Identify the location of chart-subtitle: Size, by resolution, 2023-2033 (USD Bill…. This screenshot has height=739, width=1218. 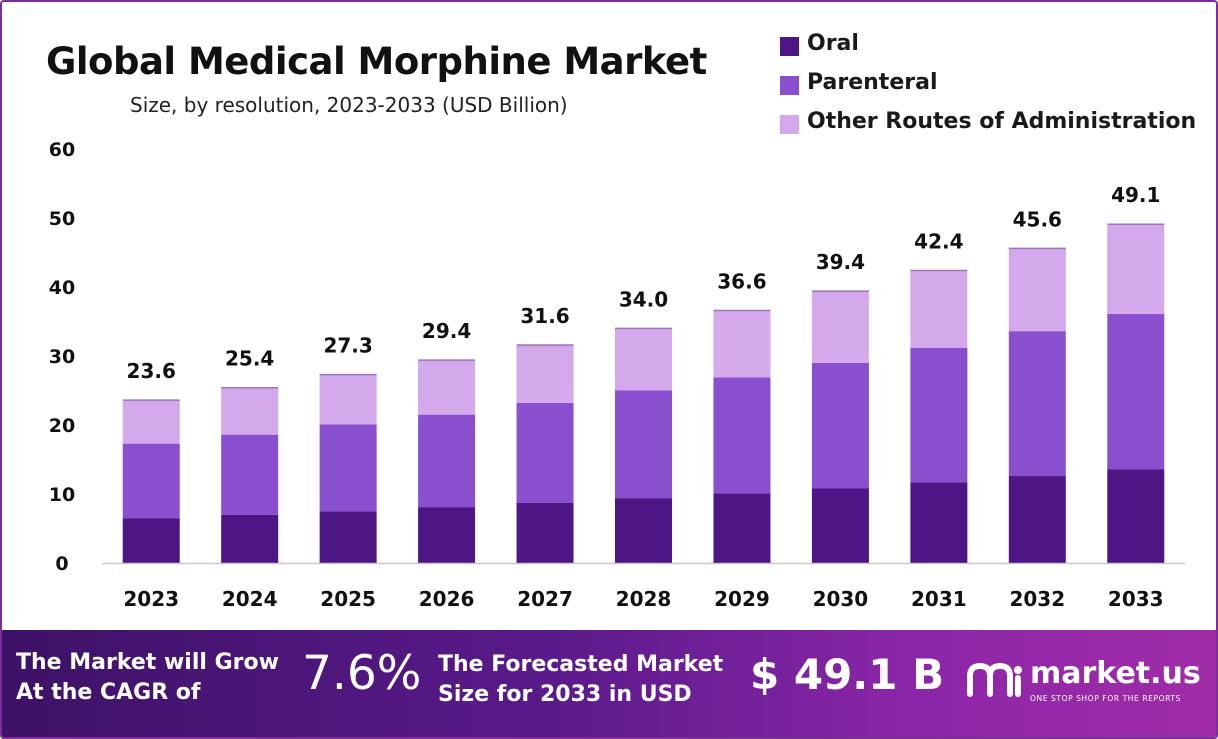
(349, 105).